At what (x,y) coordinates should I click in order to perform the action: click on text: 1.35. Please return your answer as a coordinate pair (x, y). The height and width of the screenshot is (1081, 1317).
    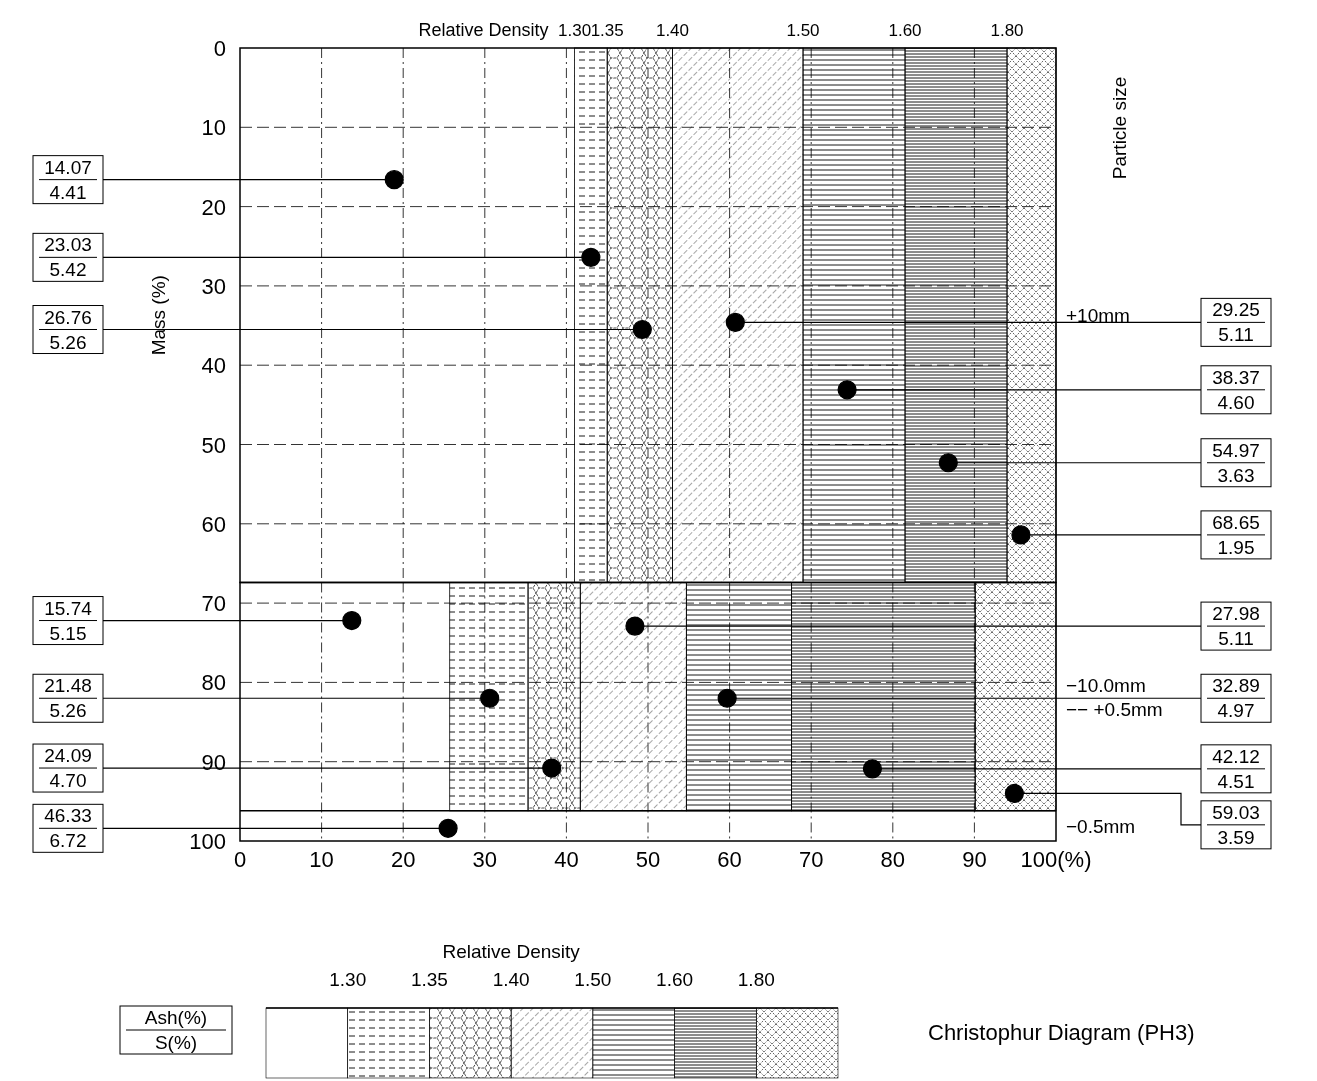
    Looking at the image, I should click on (429, 979).